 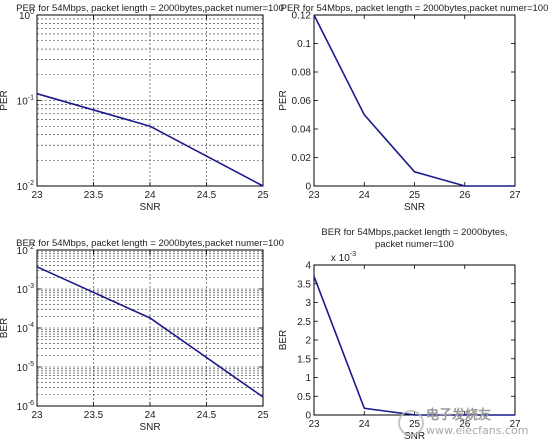 I want to click on y-tick-label: 3, so click(x=308, y=303).